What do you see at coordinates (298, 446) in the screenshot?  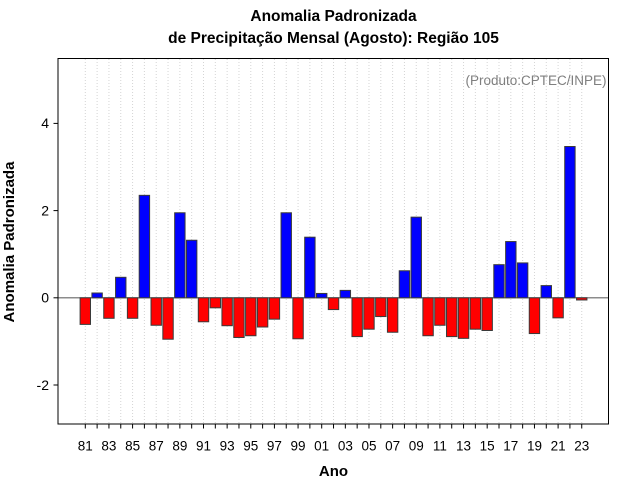 I see `x-tick-label: 99` at bounding box center [298, 446].